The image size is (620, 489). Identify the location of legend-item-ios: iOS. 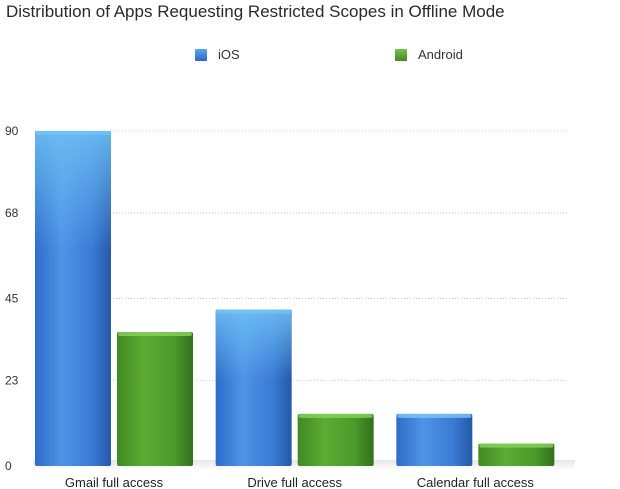
(217, 54).